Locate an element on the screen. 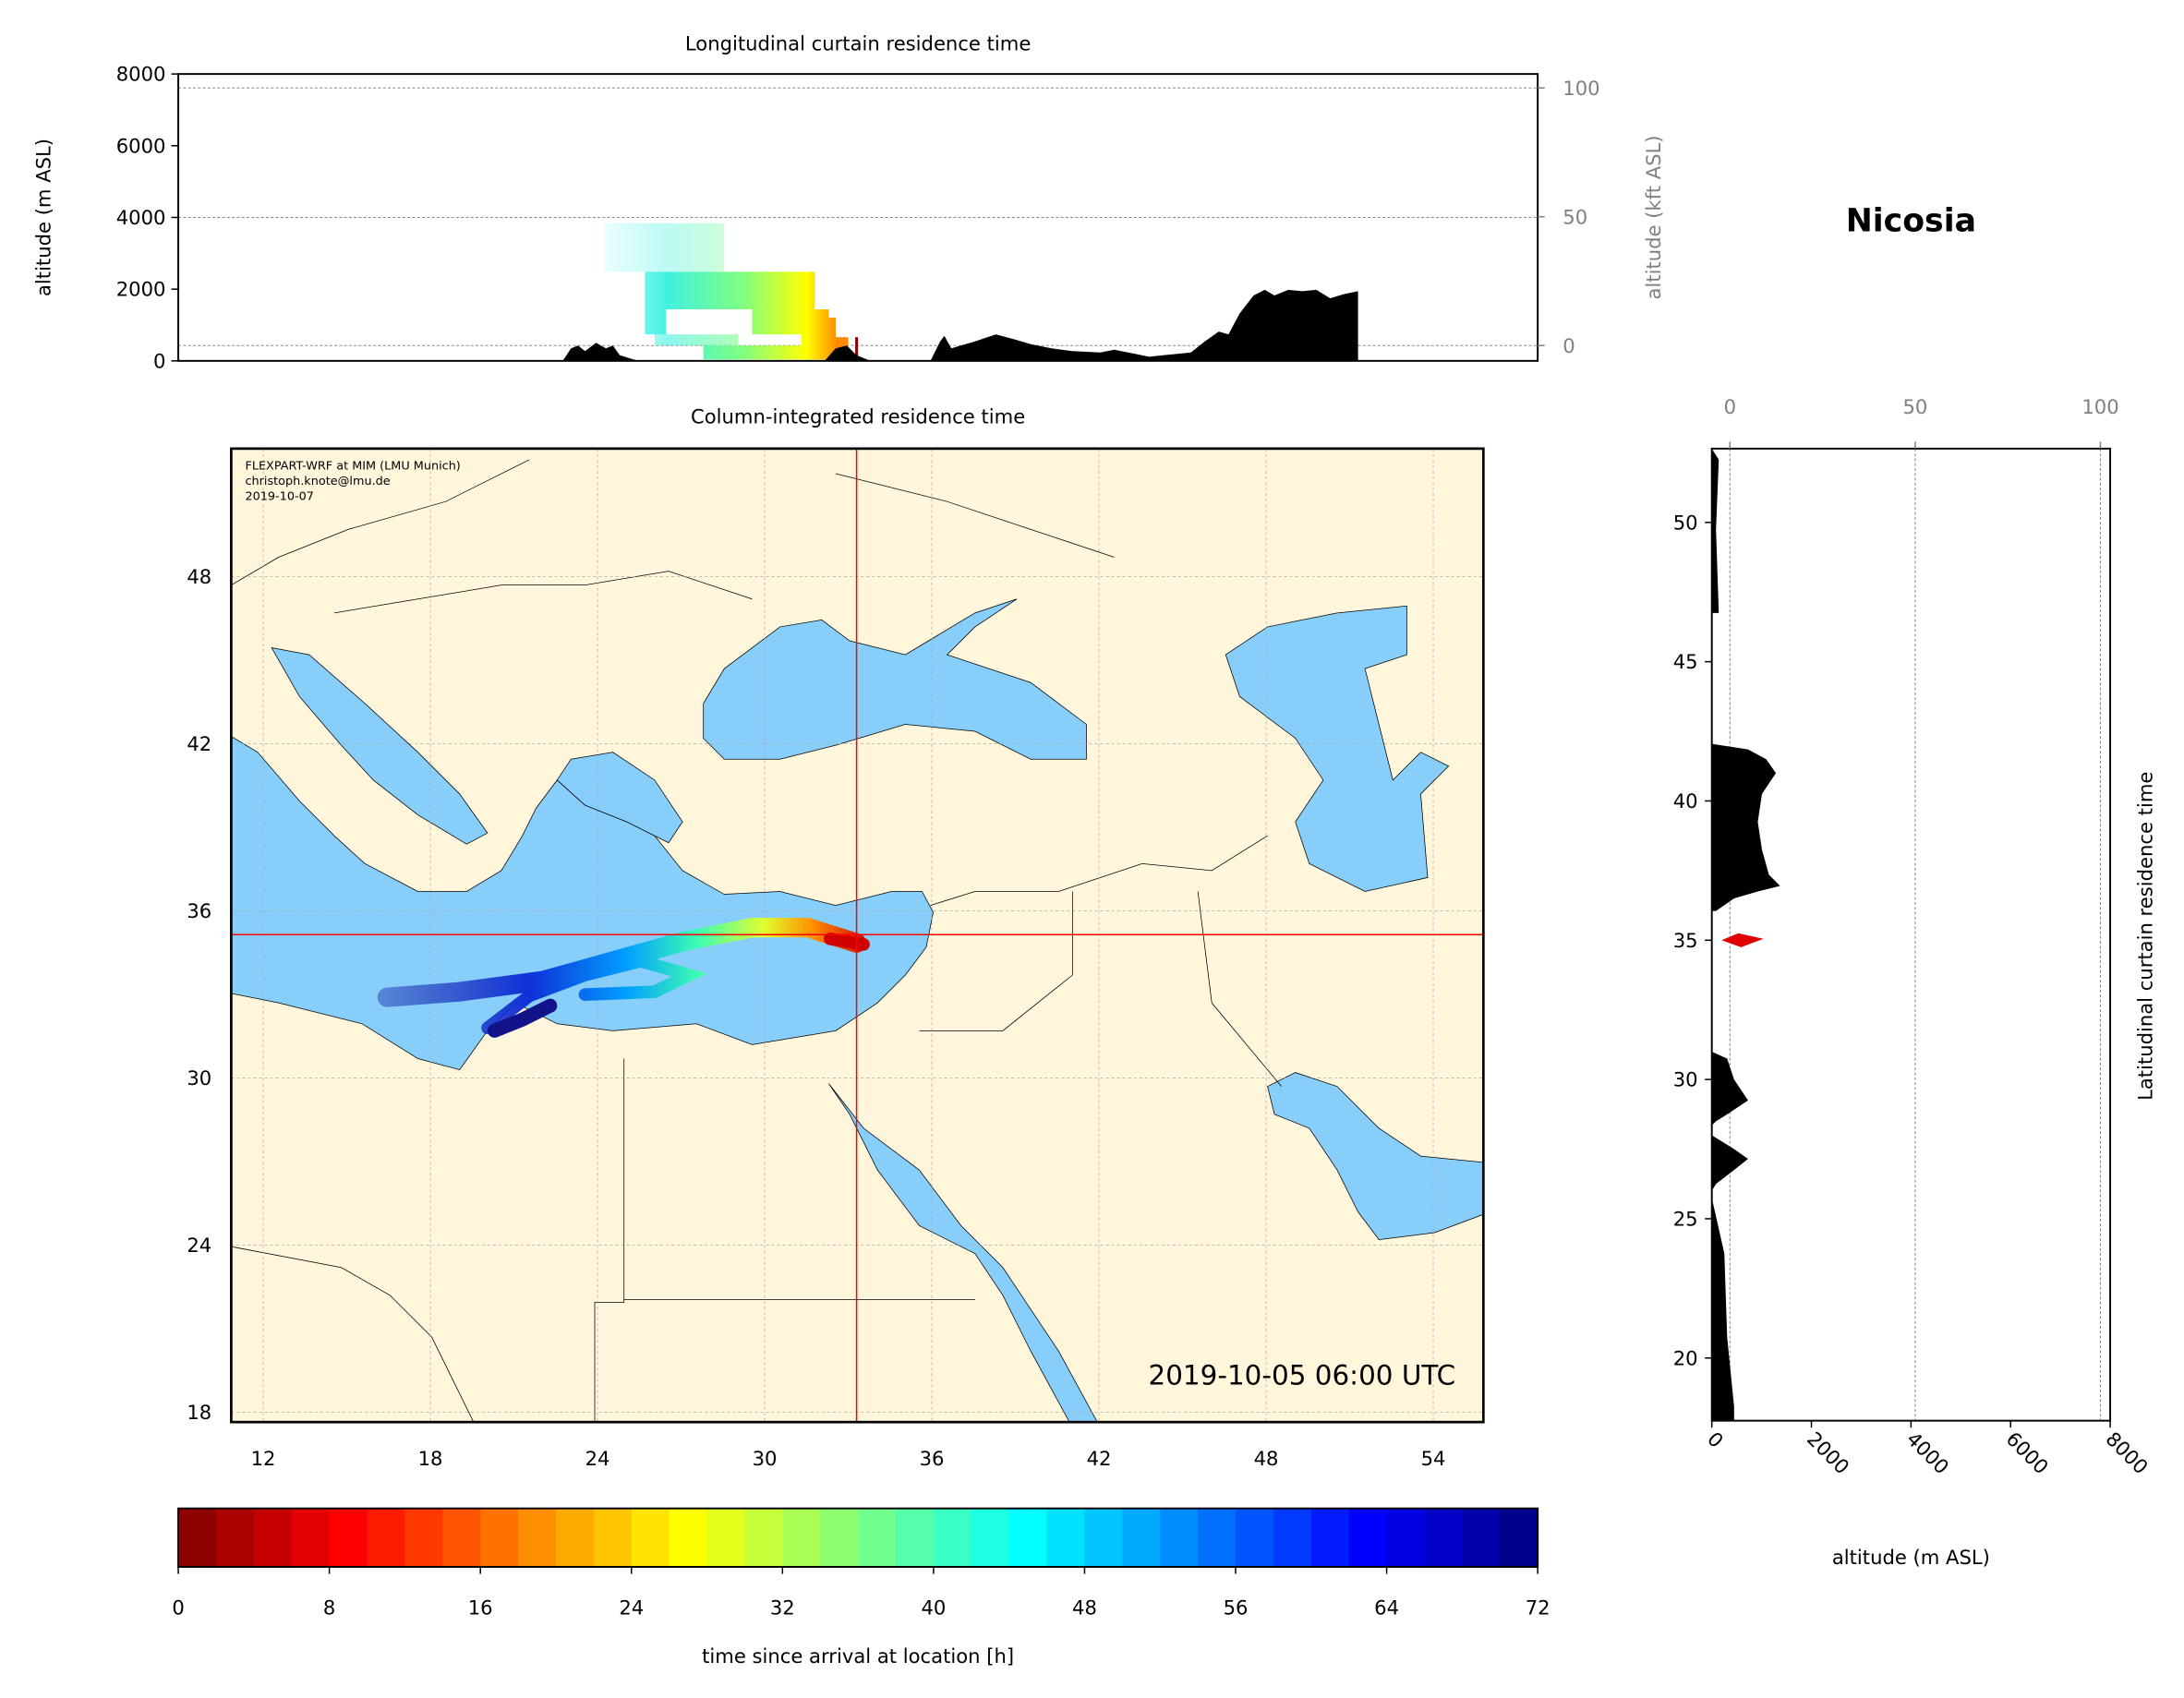 The width and height of the screenshot is (2184, 1698). lat-tick-label: 50 is located at coordinates (1685, 522).